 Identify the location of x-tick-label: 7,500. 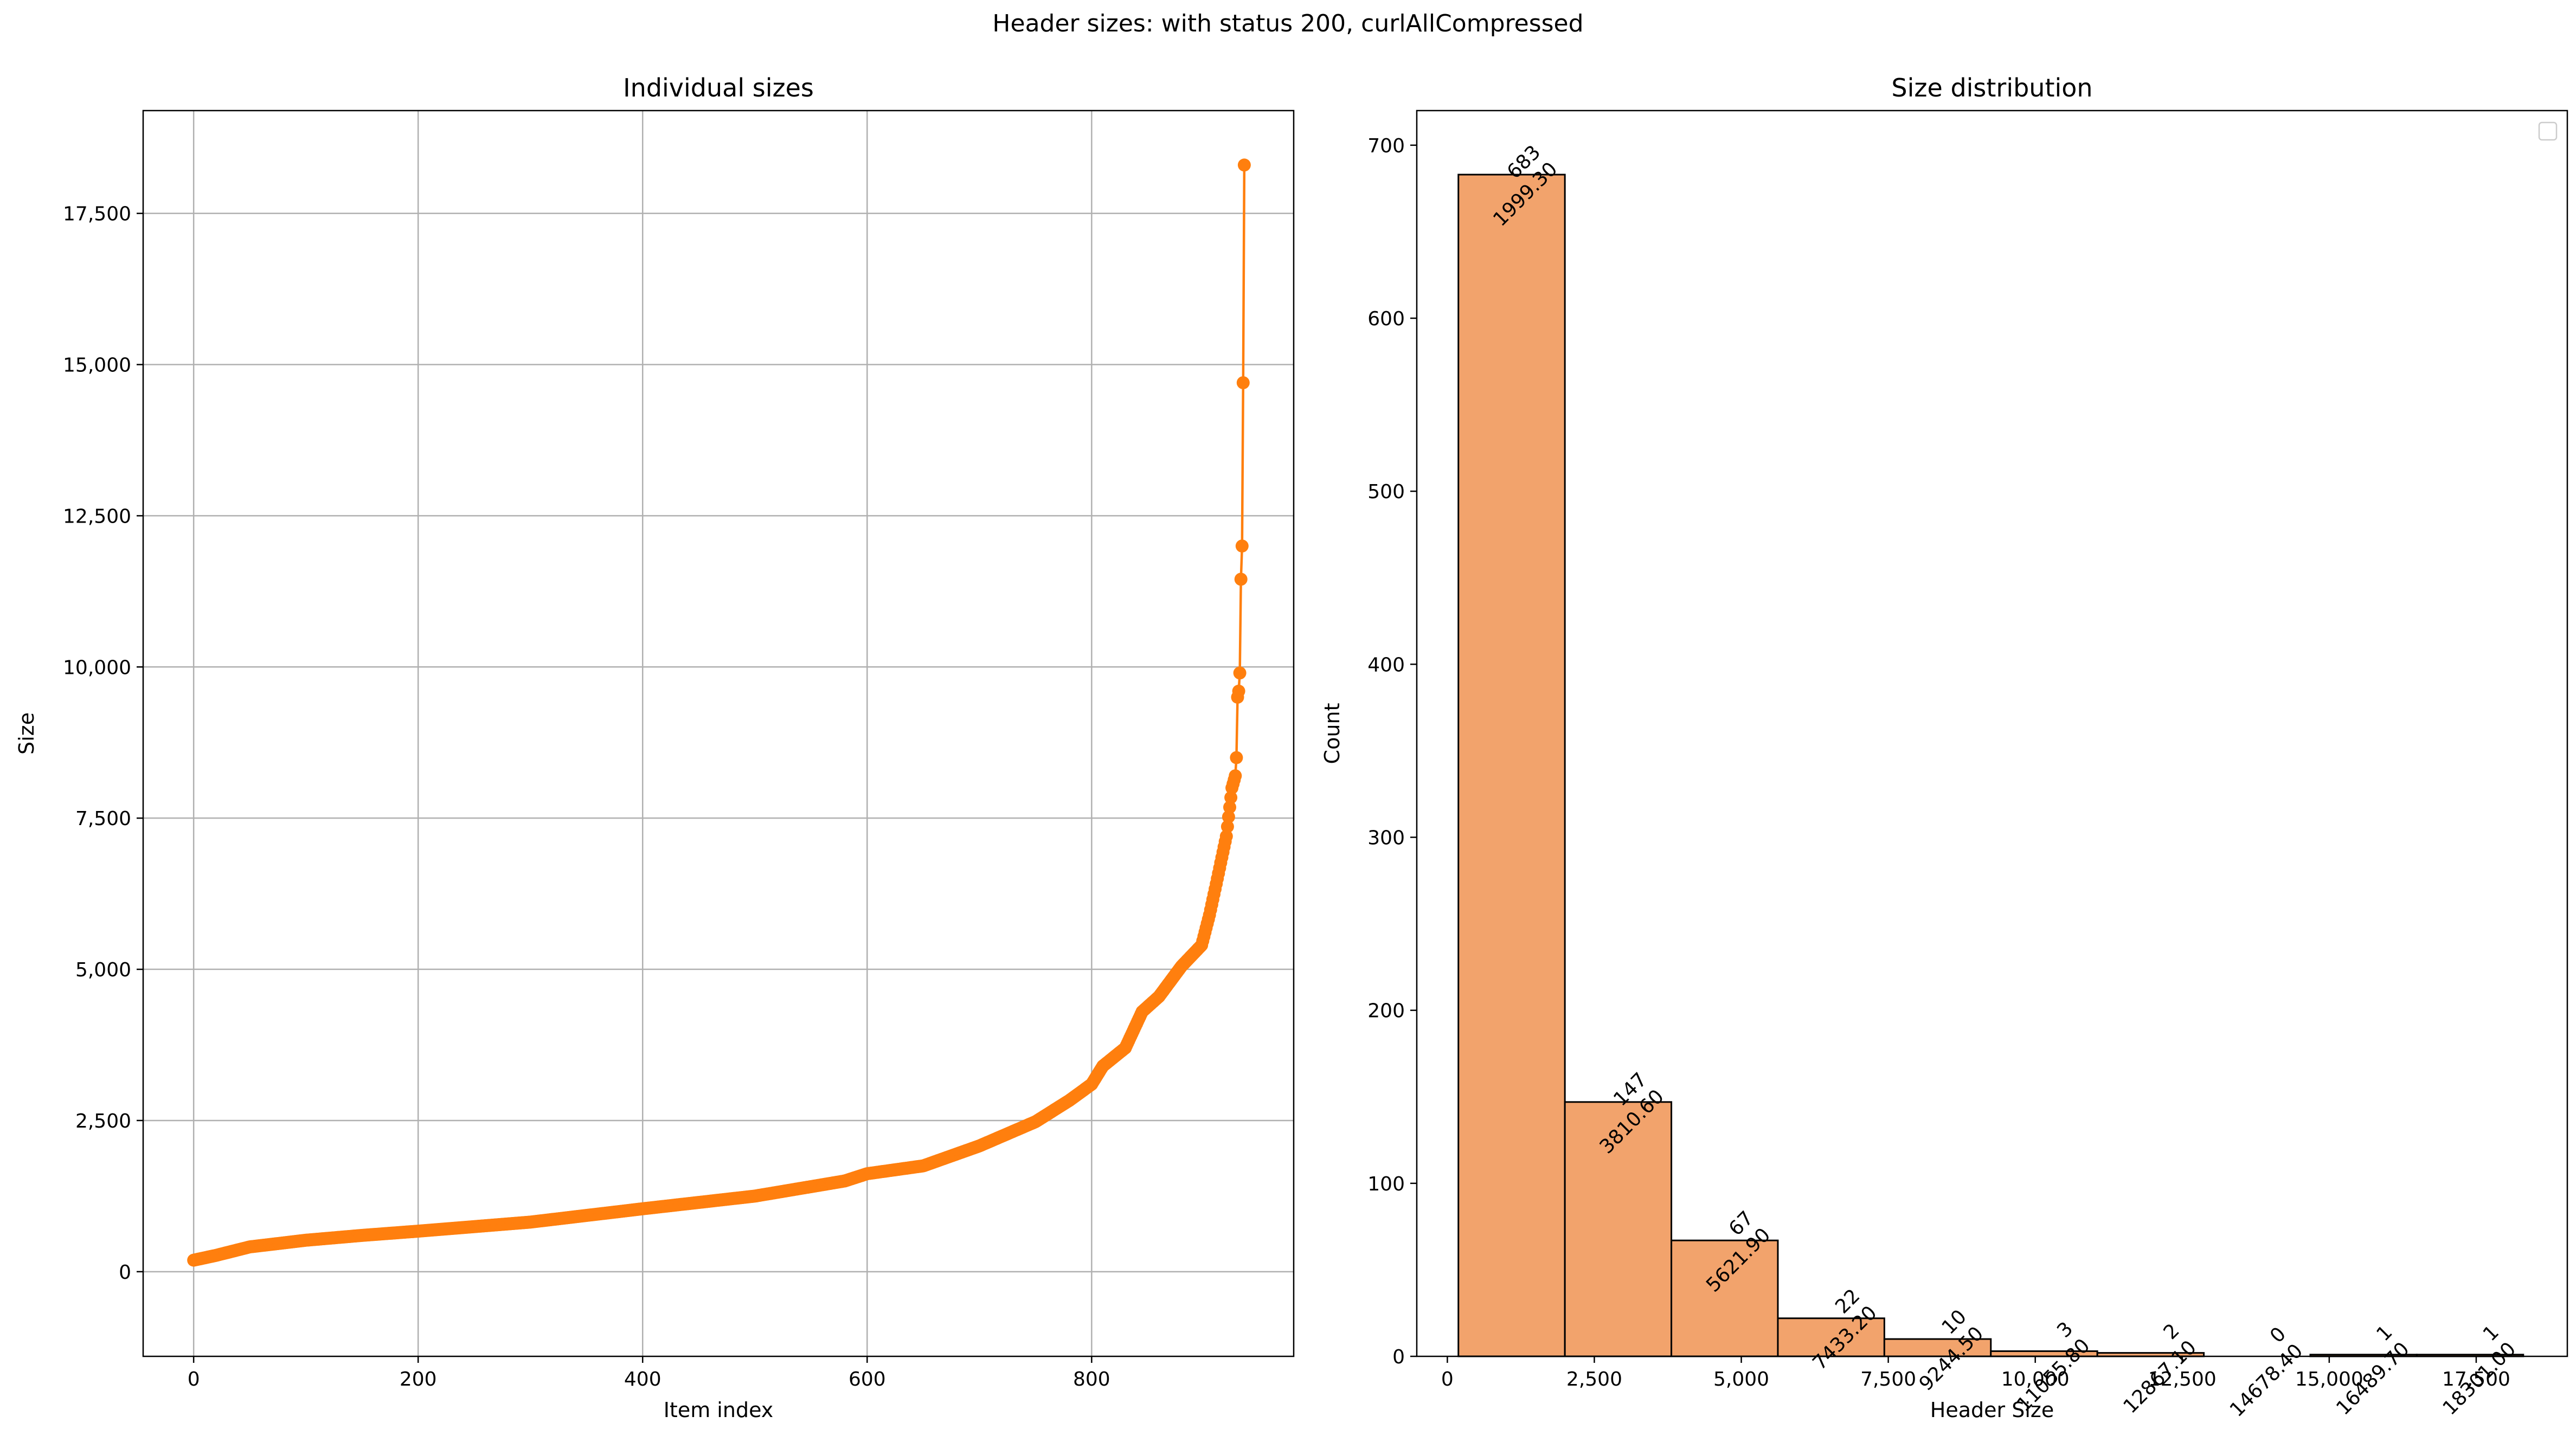
(1888, 1379).